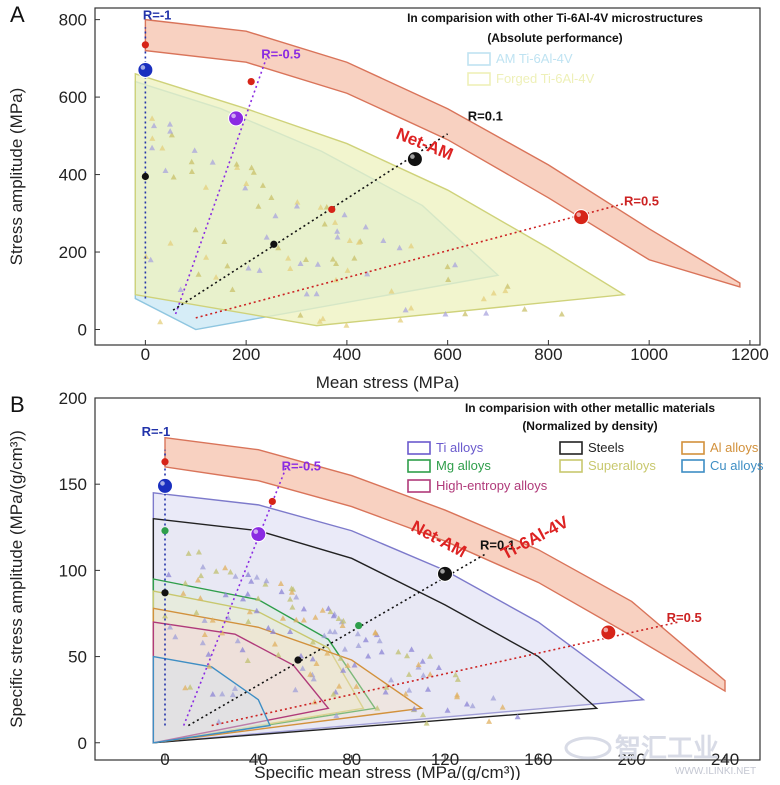 The height and width of the screenshot is (785, 780). I want to click on x-tick-label: 160, so click(538, 759).